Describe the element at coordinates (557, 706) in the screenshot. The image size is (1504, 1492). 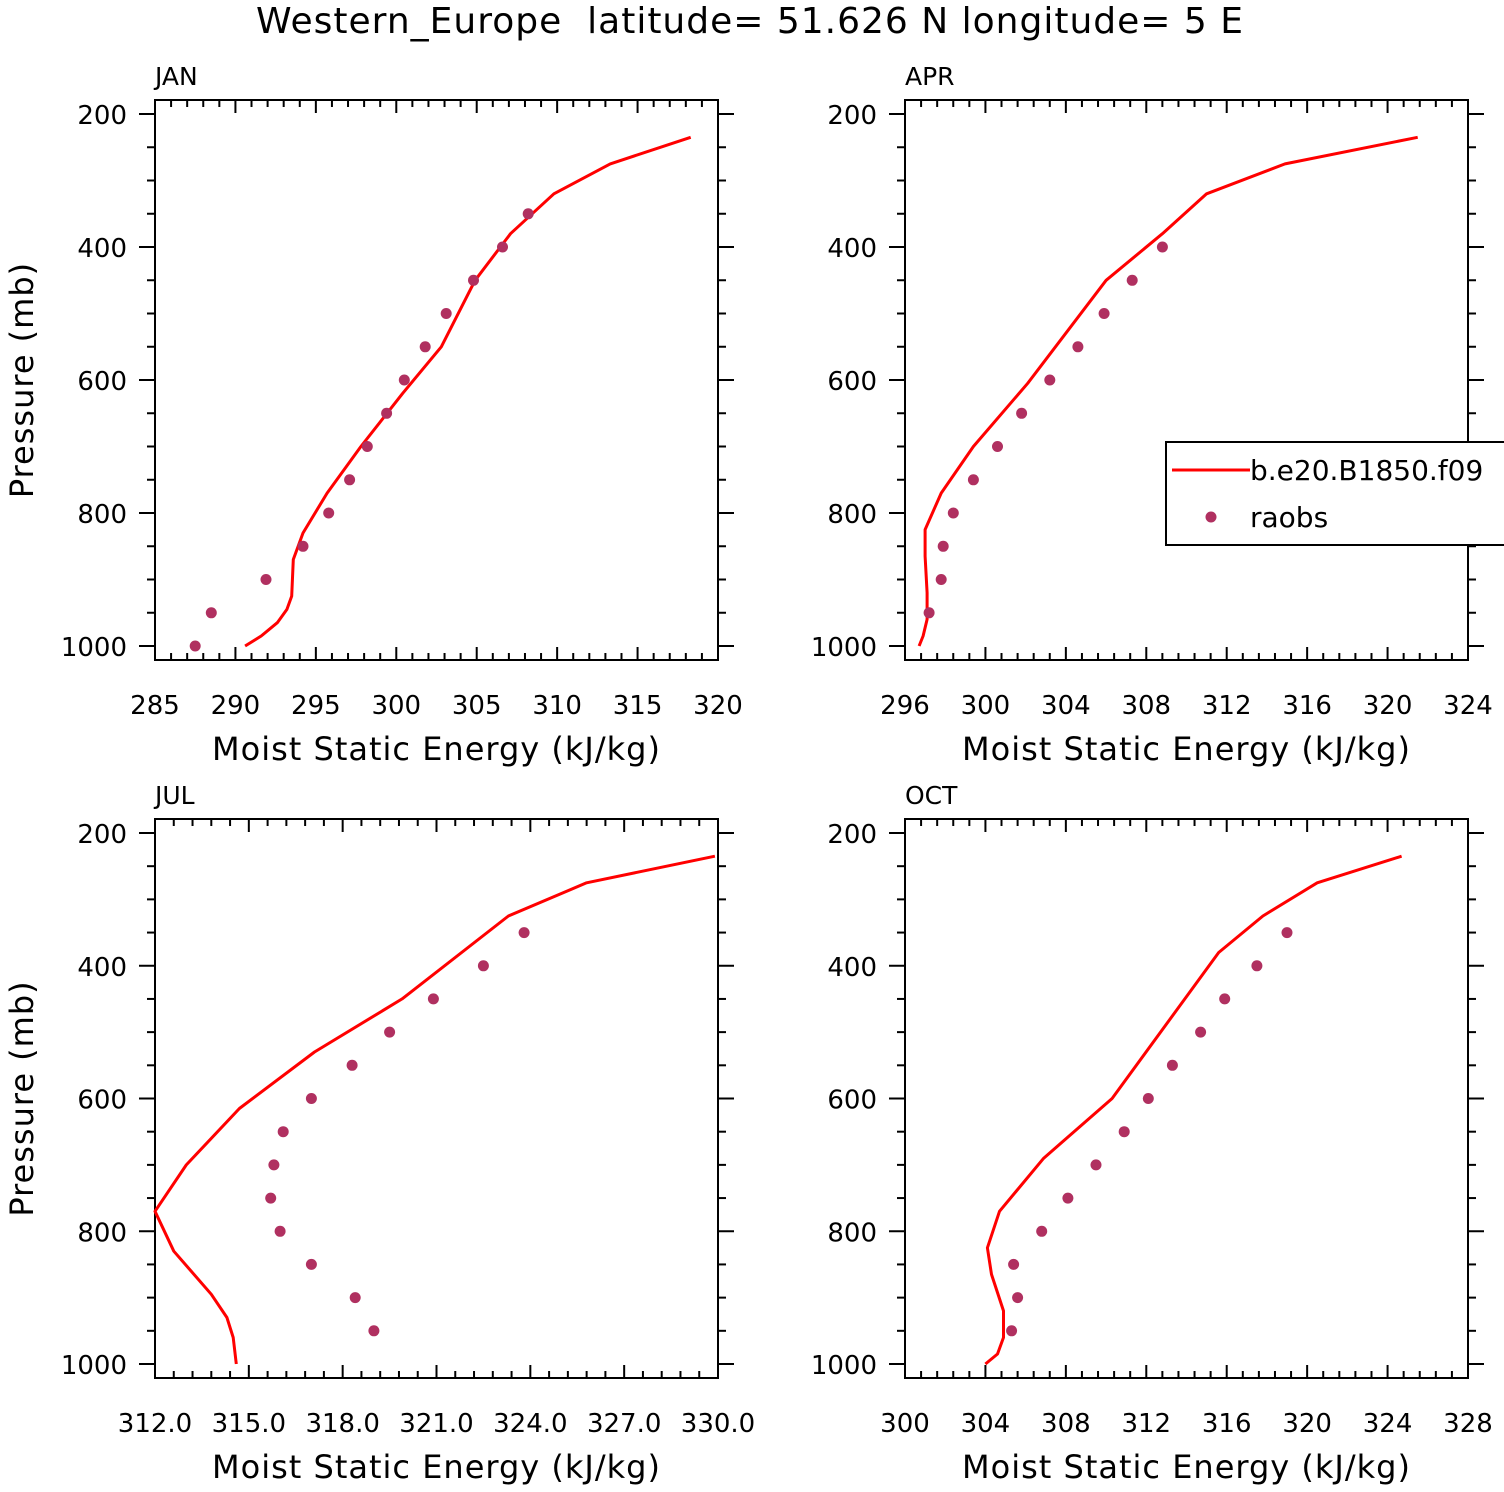
I see `x-tick-label: 310` at that location.